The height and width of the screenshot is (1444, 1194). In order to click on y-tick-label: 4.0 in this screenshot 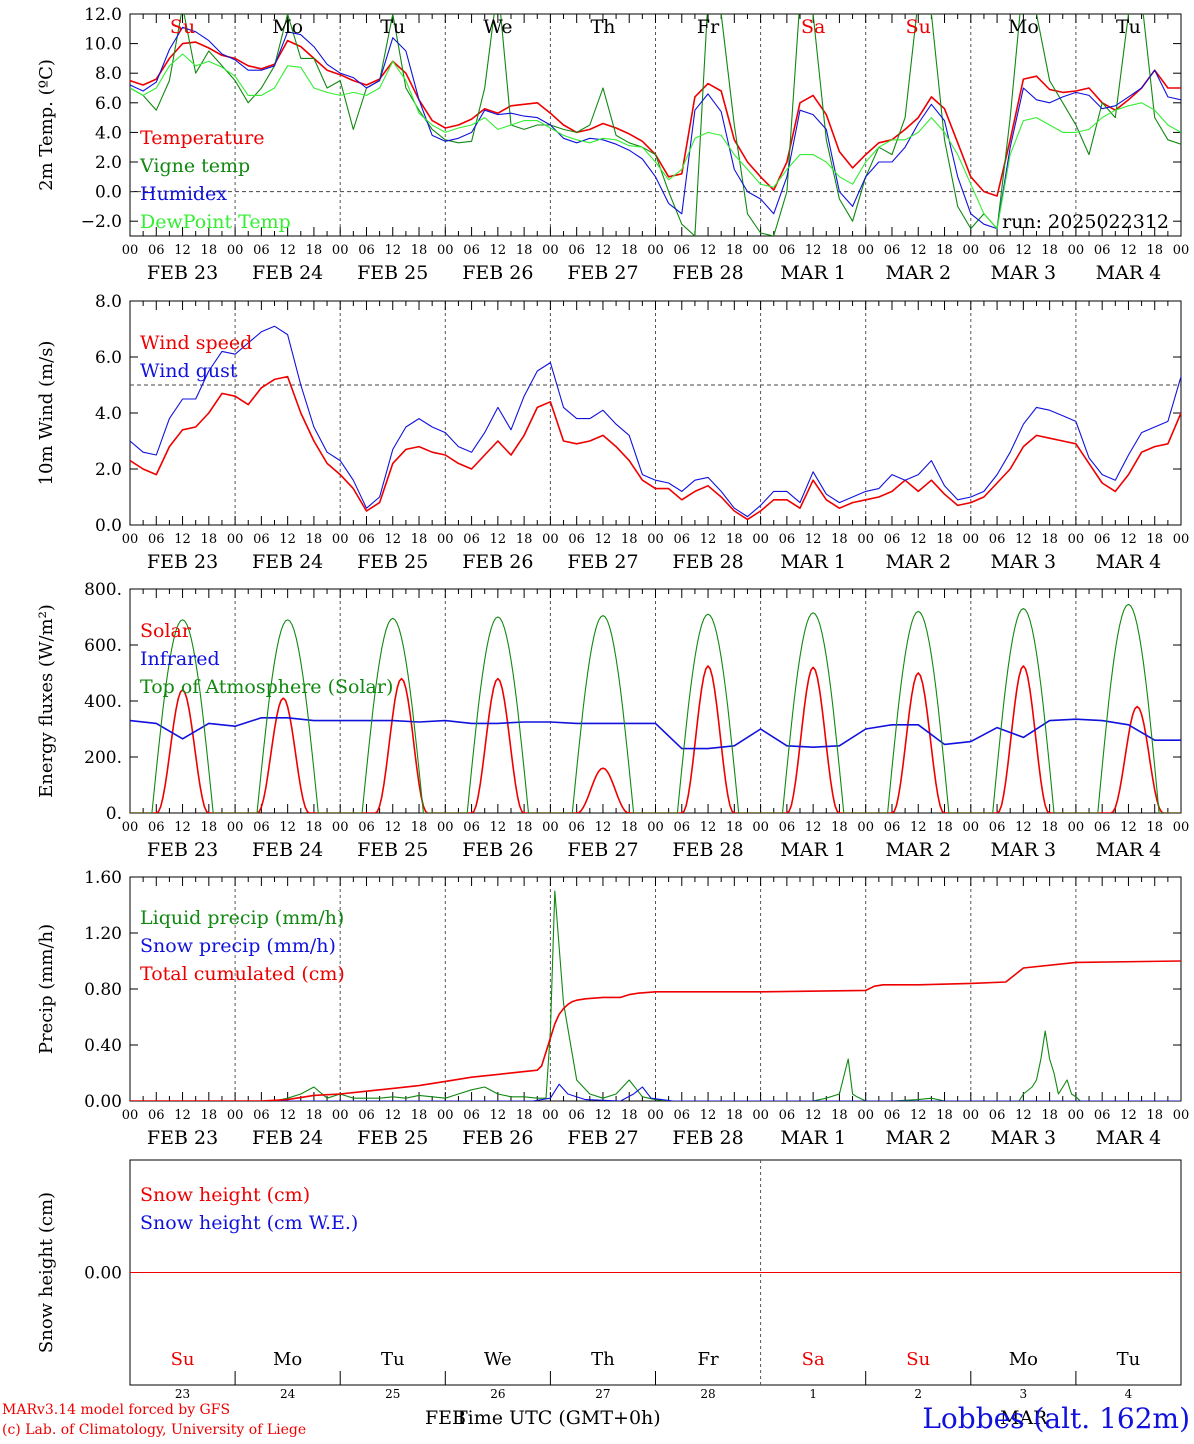, I will do `click(108, 133)`.